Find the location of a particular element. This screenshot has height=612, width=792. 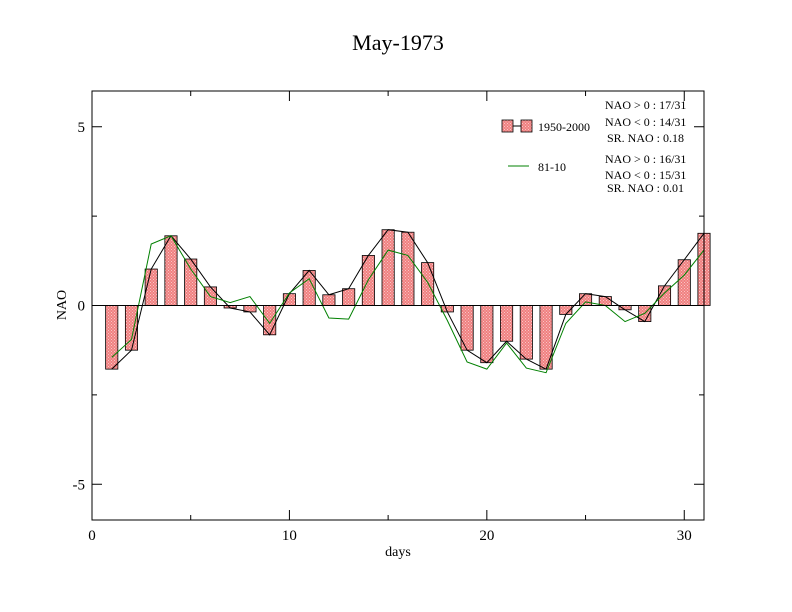

y-tick-label: 5 is located at coordinates (82, 128).